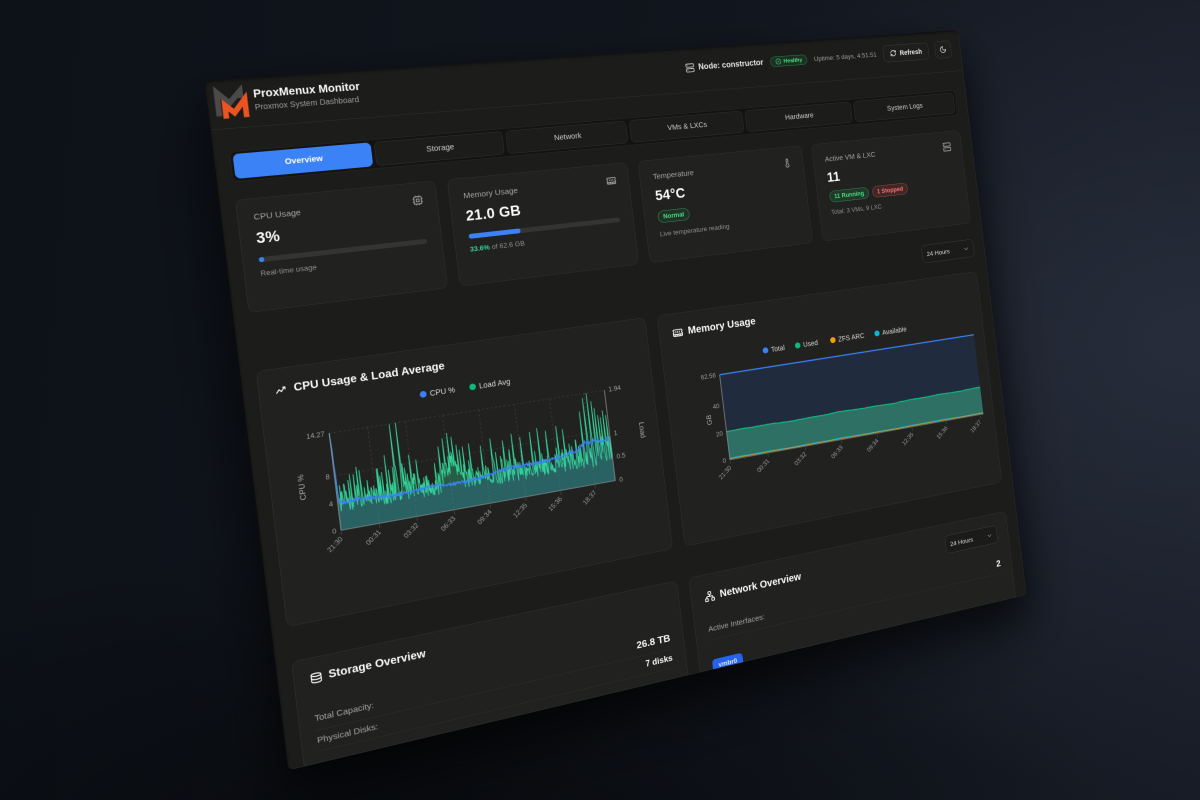  Describe the element at coordinates (716, 406) in the screenshot. I see `svg-text: 40` at that location.